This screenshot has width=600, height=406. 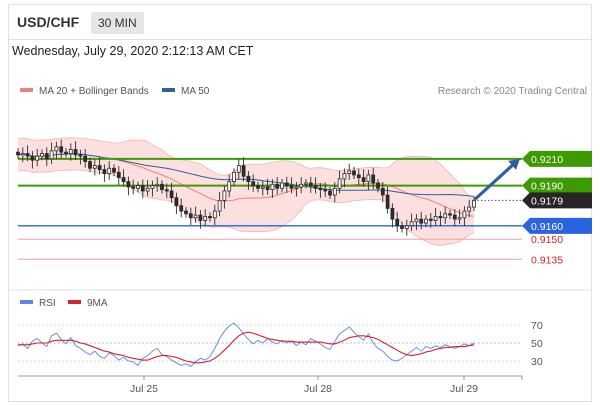 What do you see at coordinates (246, 185) in the screenshot?
I see `moving-averages` at bounding box center [246, 185].